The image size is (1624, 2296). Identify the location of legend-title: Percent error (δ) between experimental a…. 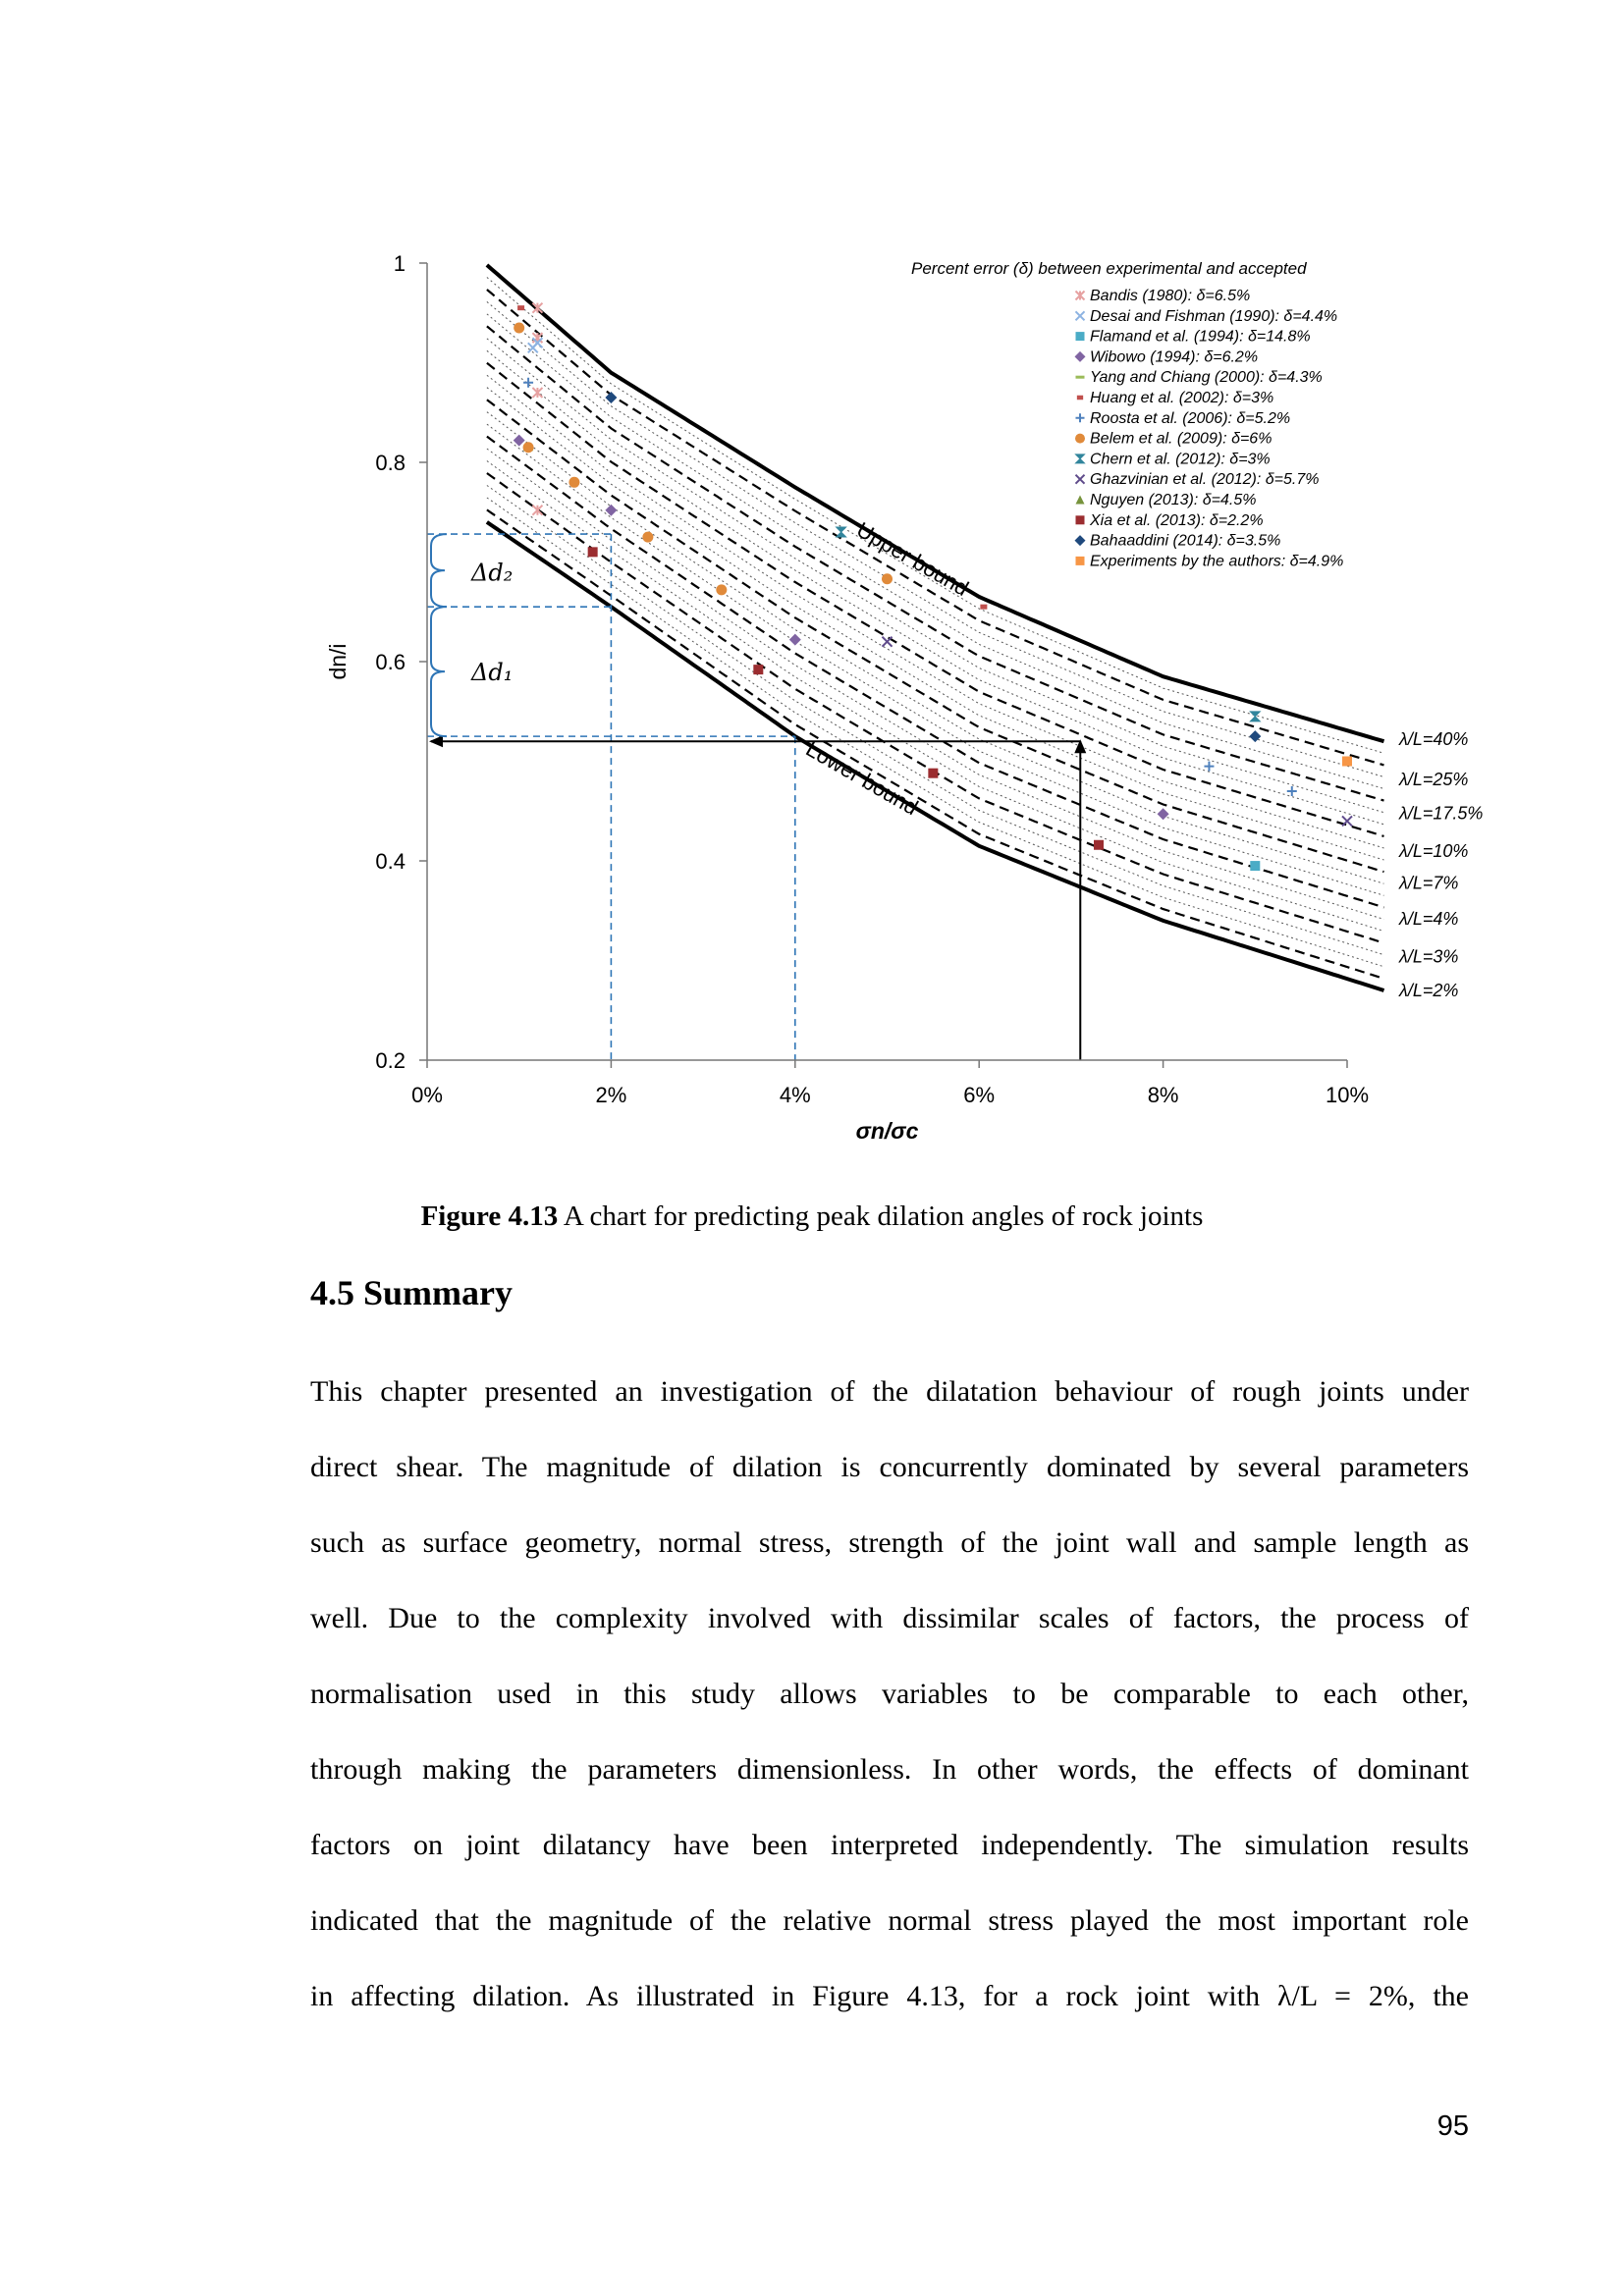
(1109, 268).